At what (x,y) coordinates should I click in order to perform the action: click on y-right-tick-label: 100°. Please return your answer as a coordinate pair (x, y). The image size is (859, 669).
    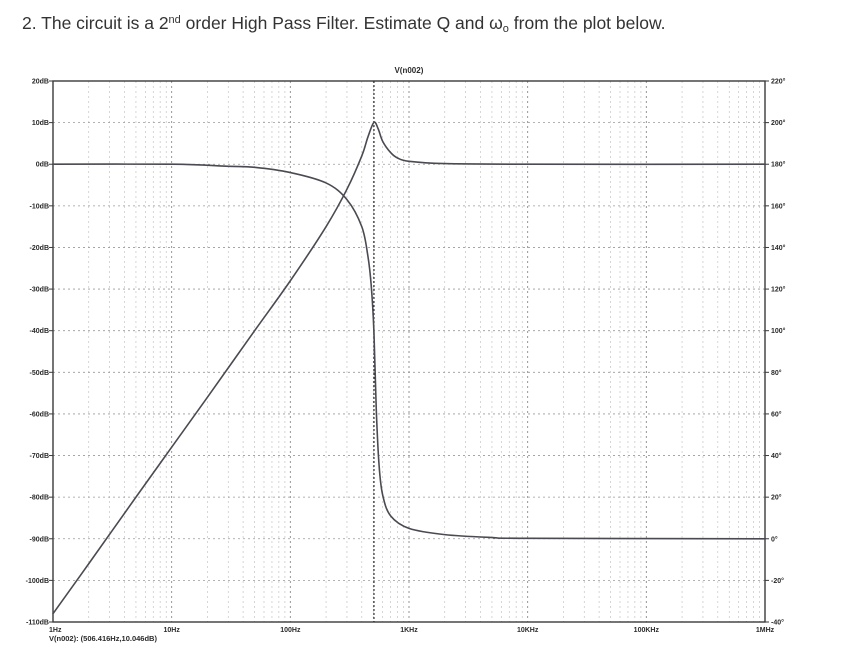
    Looking at the image, I should click on (778, 331).